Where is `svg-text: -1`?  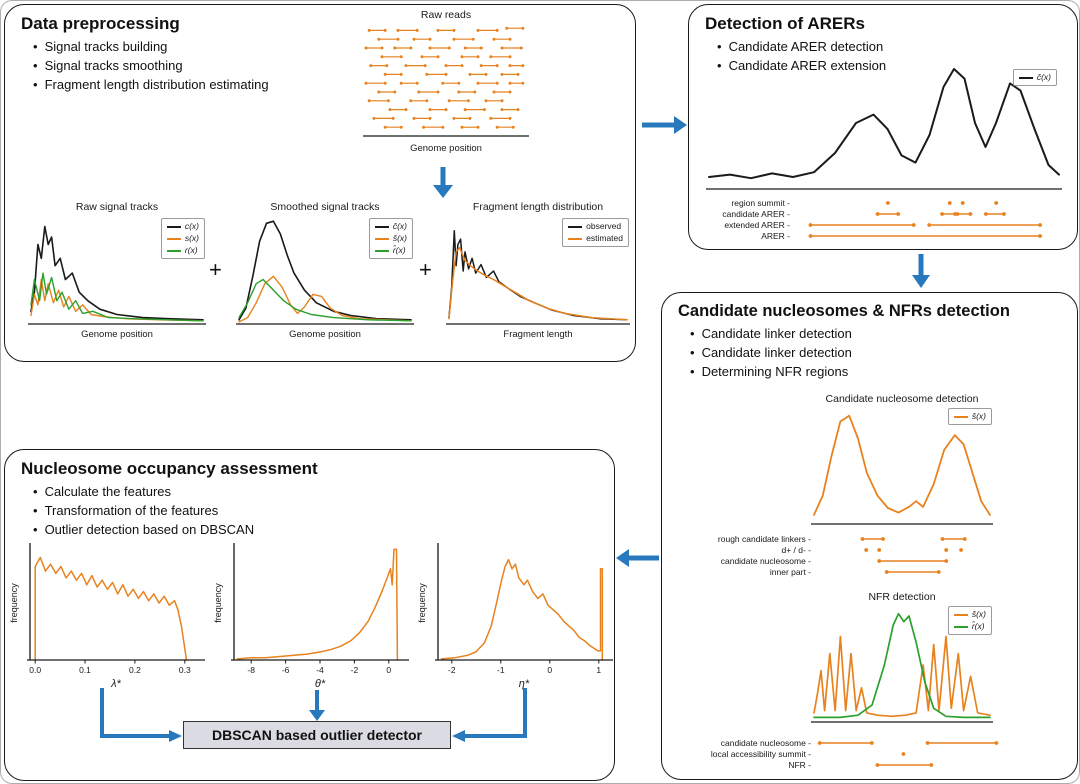
svg-text: -1 is located at coordinates (501, 670).